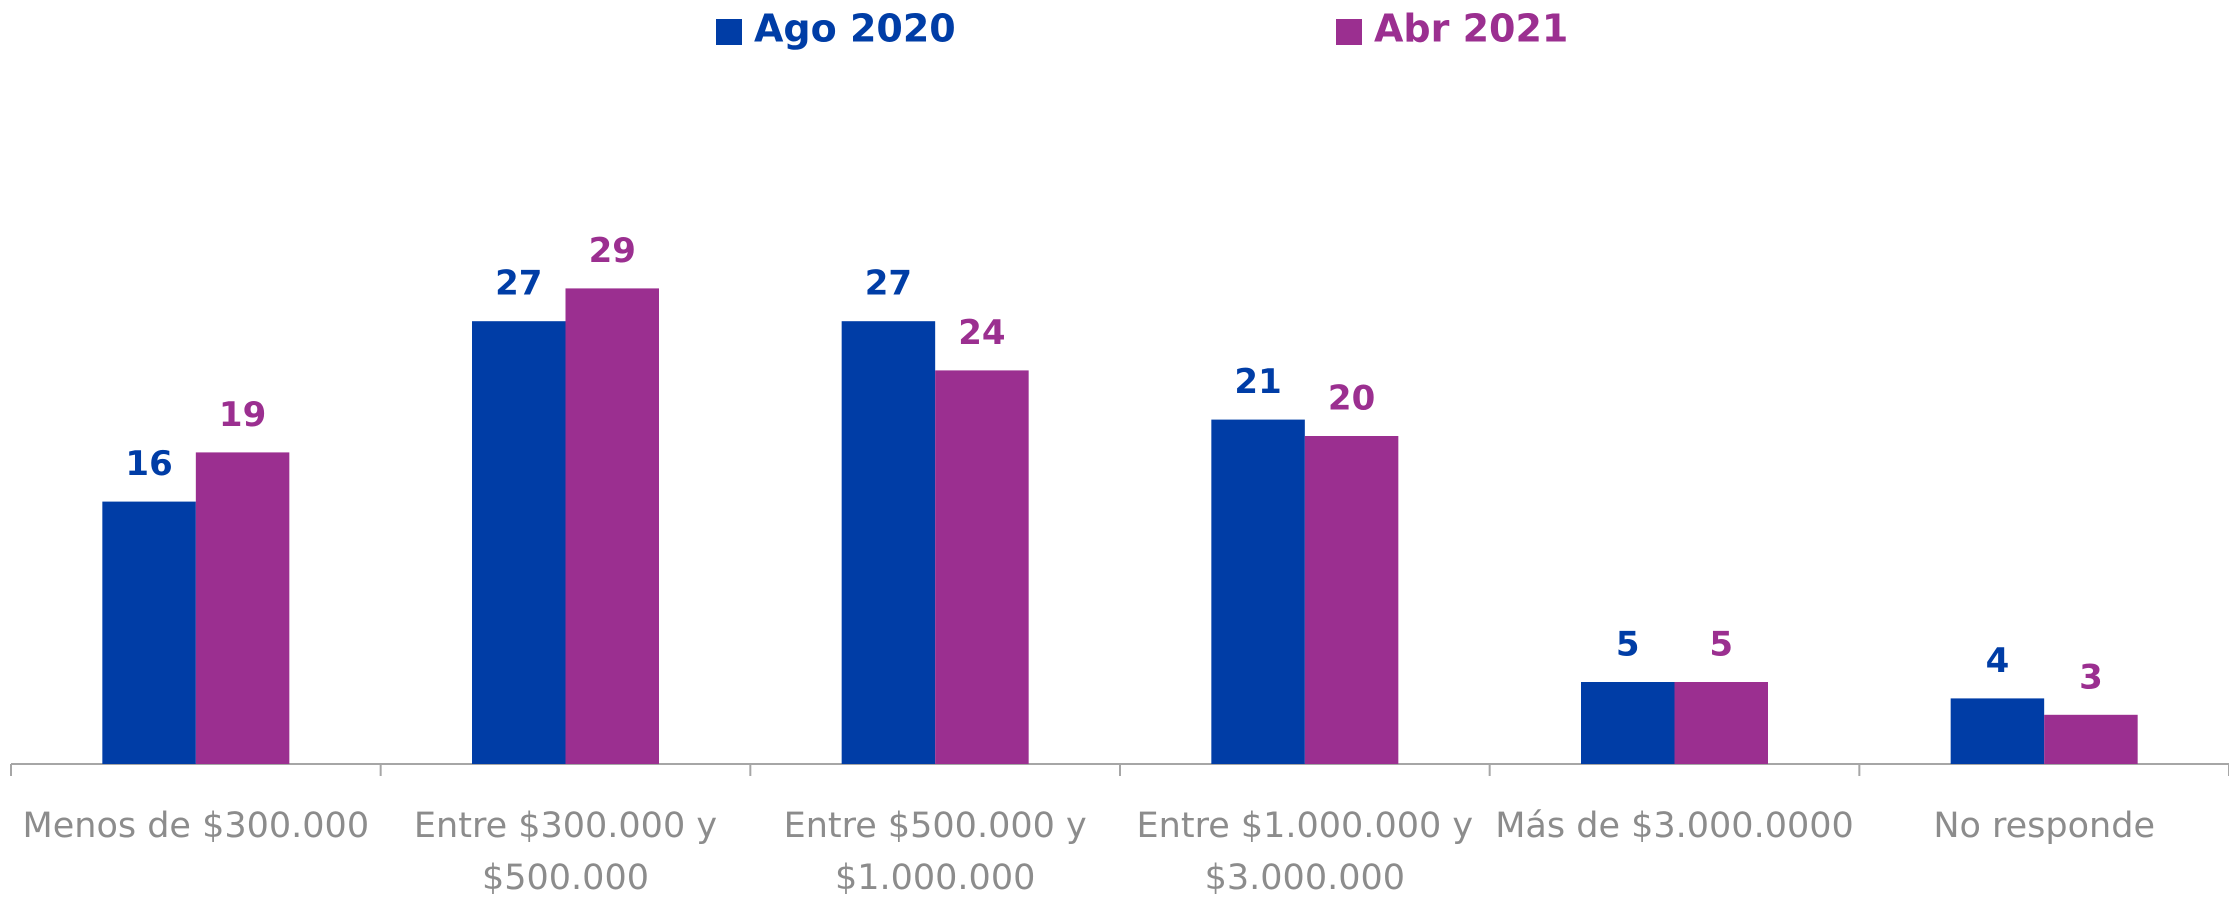 This screenshot has height=904, width=2229. What do you see at coordinates (1305, 852) in the screenshot?
I see `x-tick-label: Entre $1.000.000 y $3.000.000` at bounding box center [1305, 852].